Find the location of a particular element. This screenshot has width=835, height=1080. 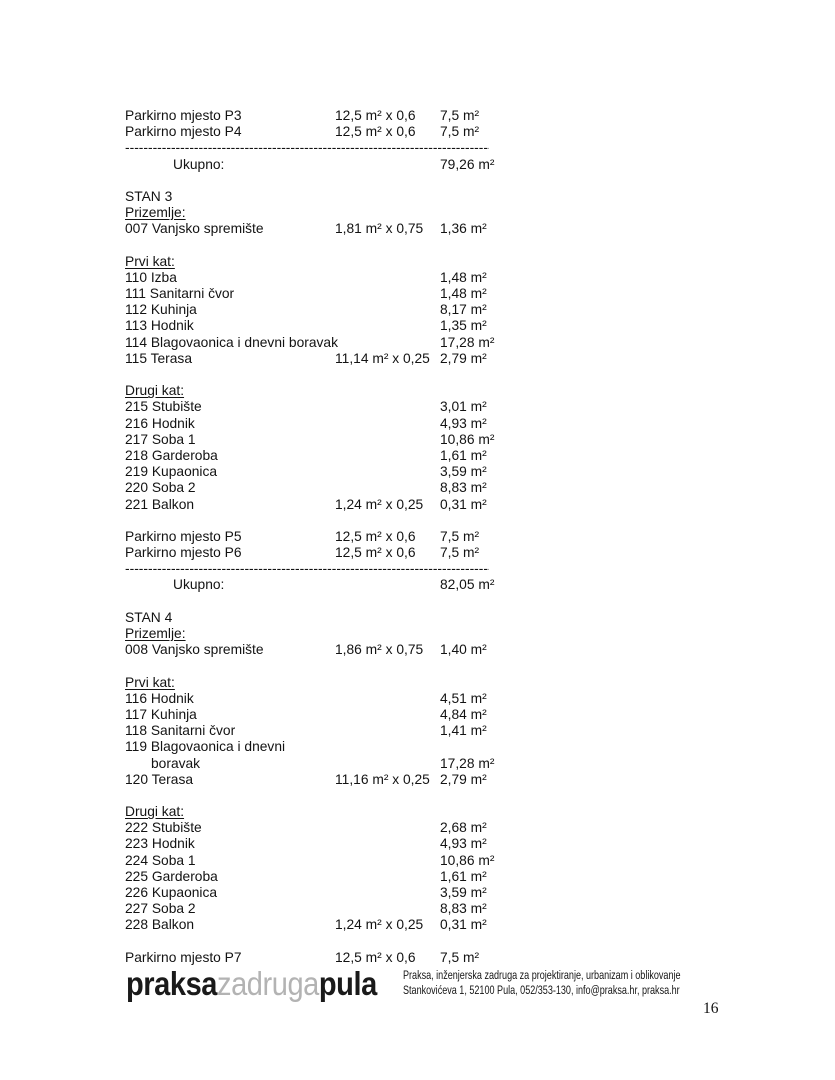

room-label: Parkirno mjesto P4 is located at coordinates (183, 132).